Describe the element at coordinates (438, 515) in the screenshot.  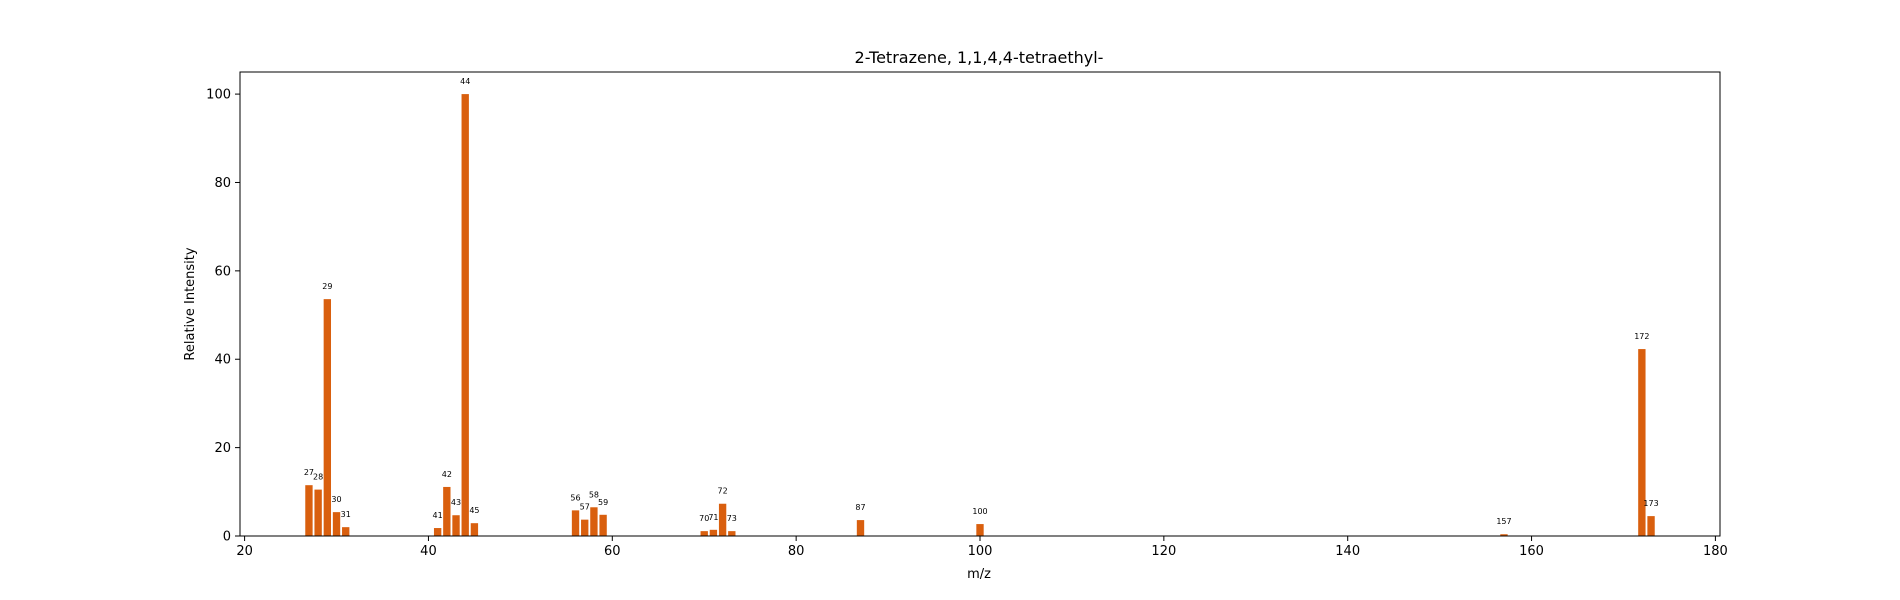
I see `peak-label-41: 41` at that location.